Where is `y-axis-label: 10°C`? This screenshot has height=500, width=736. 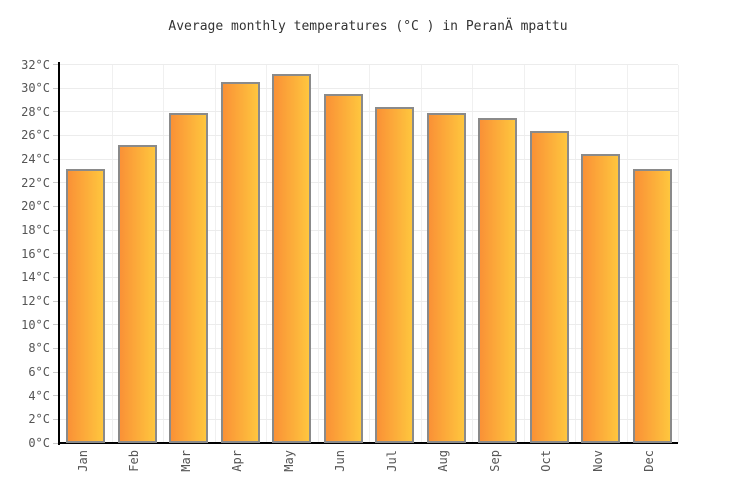 y-axis-label: 10°C is located at coordinates (35, 324).